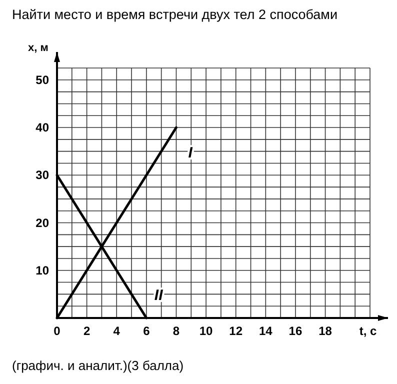  I want to click on y-tick-label: 50, so click(43, 79).